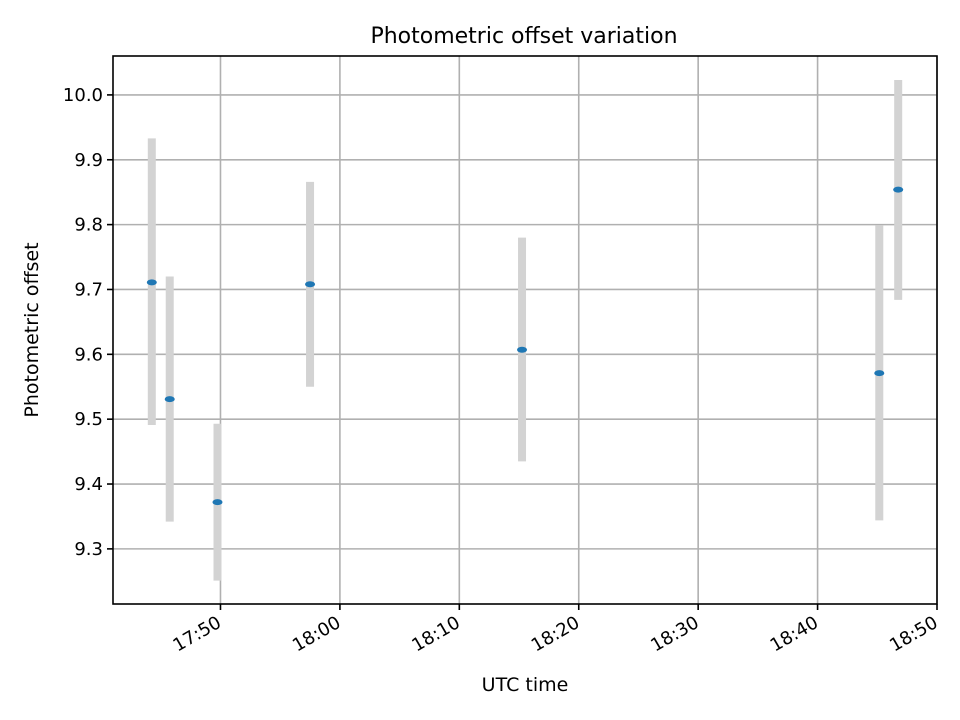 The width and height of the screenshot is (960, 720). Describe the element at coordinates (525, 685) in the screenshot. I see `x-axis-label: UTC time` at that location.